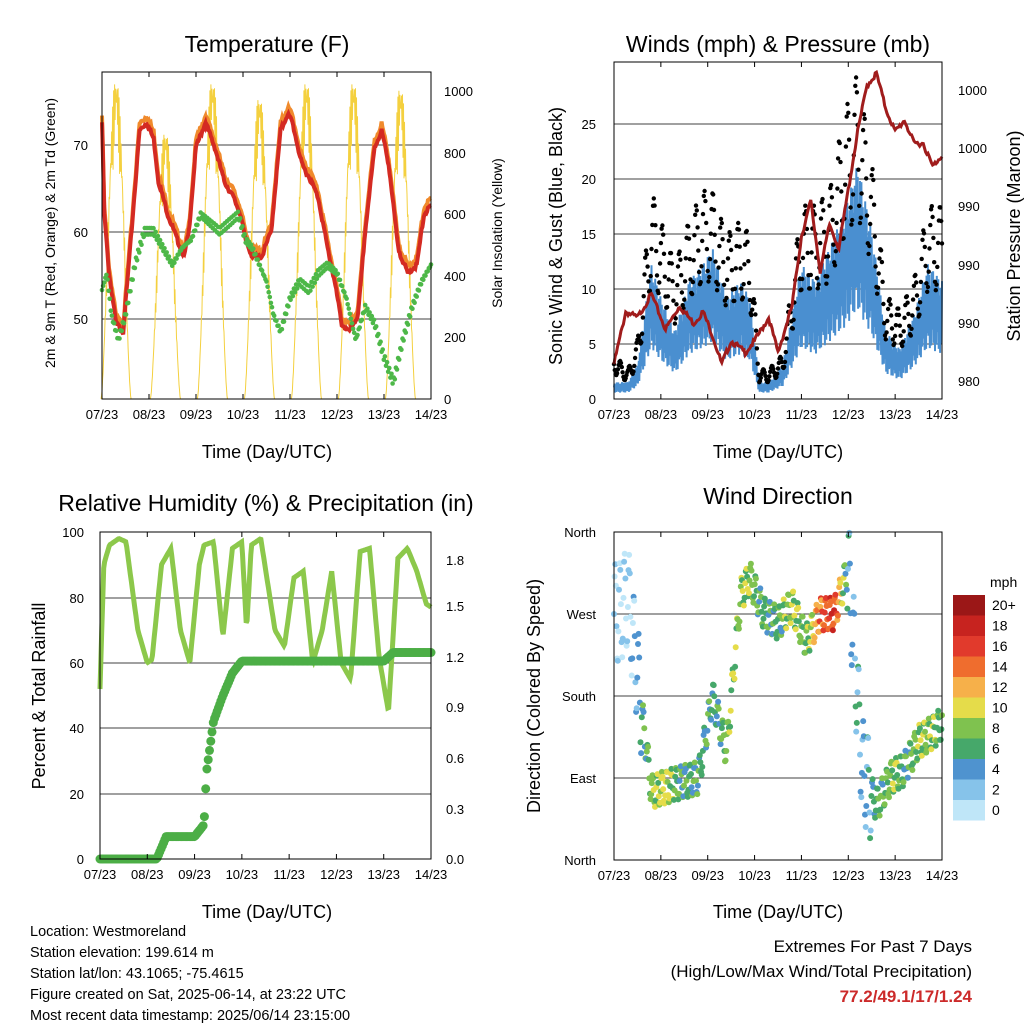 The width and height of the screenshot is (1024, 1027). What do you see at coordinates (77, 728) in the screenshot?
I see `humidity-ytick-40: 40` at bounding box center [77, 728].